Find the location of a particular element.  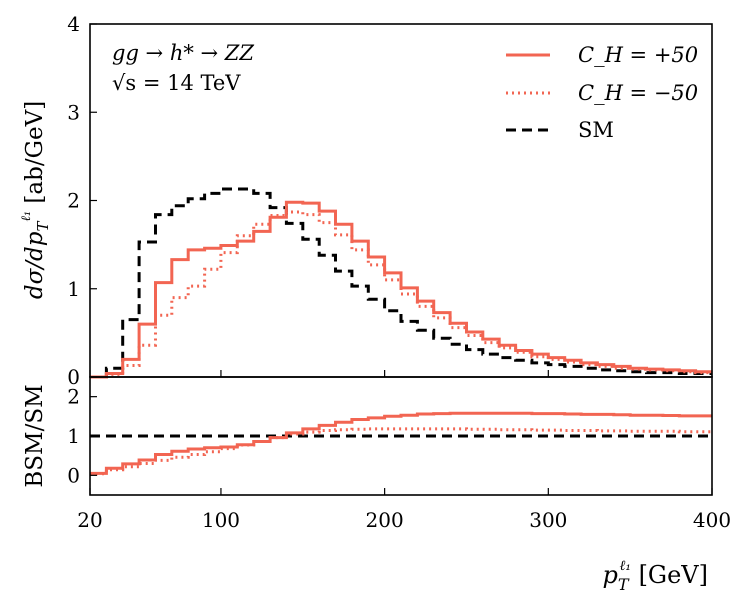

x-label-unit: [GeV] is located at coordinates (669, 575).